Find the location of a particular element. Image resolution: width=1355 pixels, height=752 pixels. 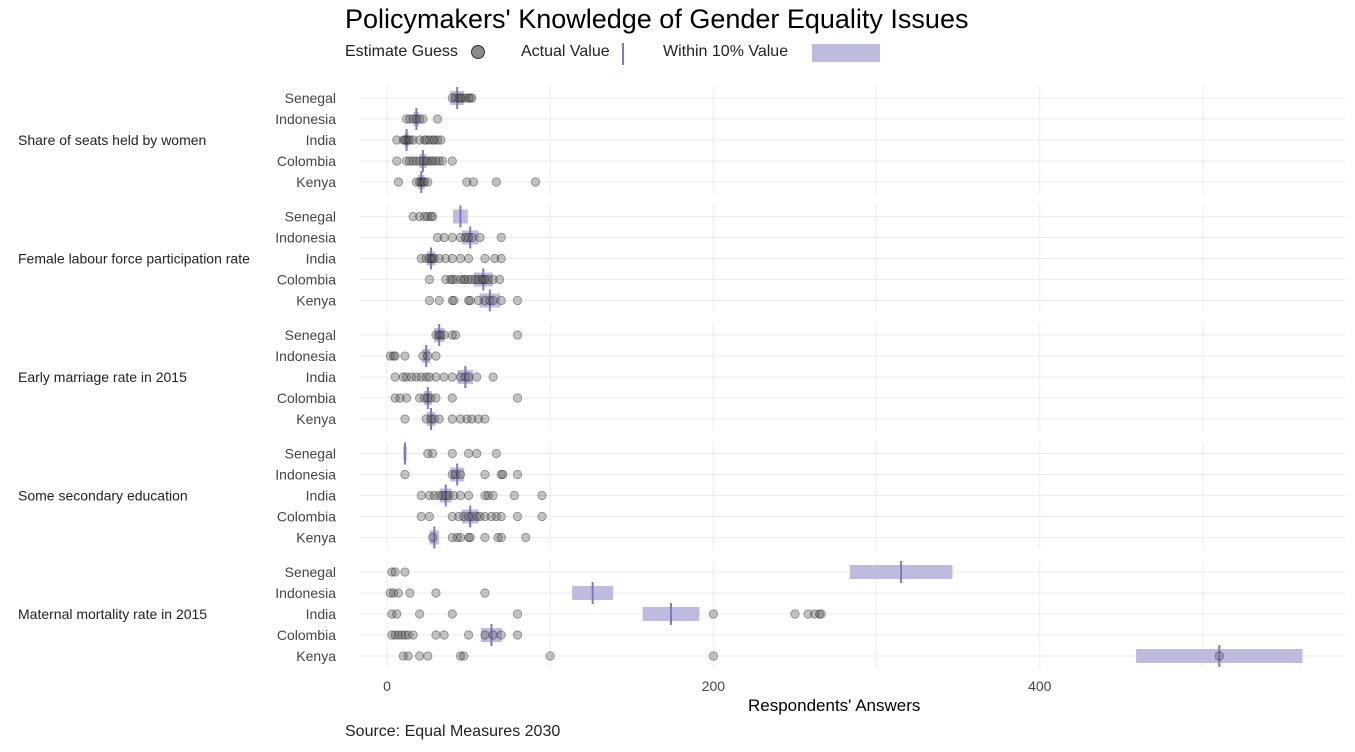

legend-within-band-icon is located at coordinates (846, 53).